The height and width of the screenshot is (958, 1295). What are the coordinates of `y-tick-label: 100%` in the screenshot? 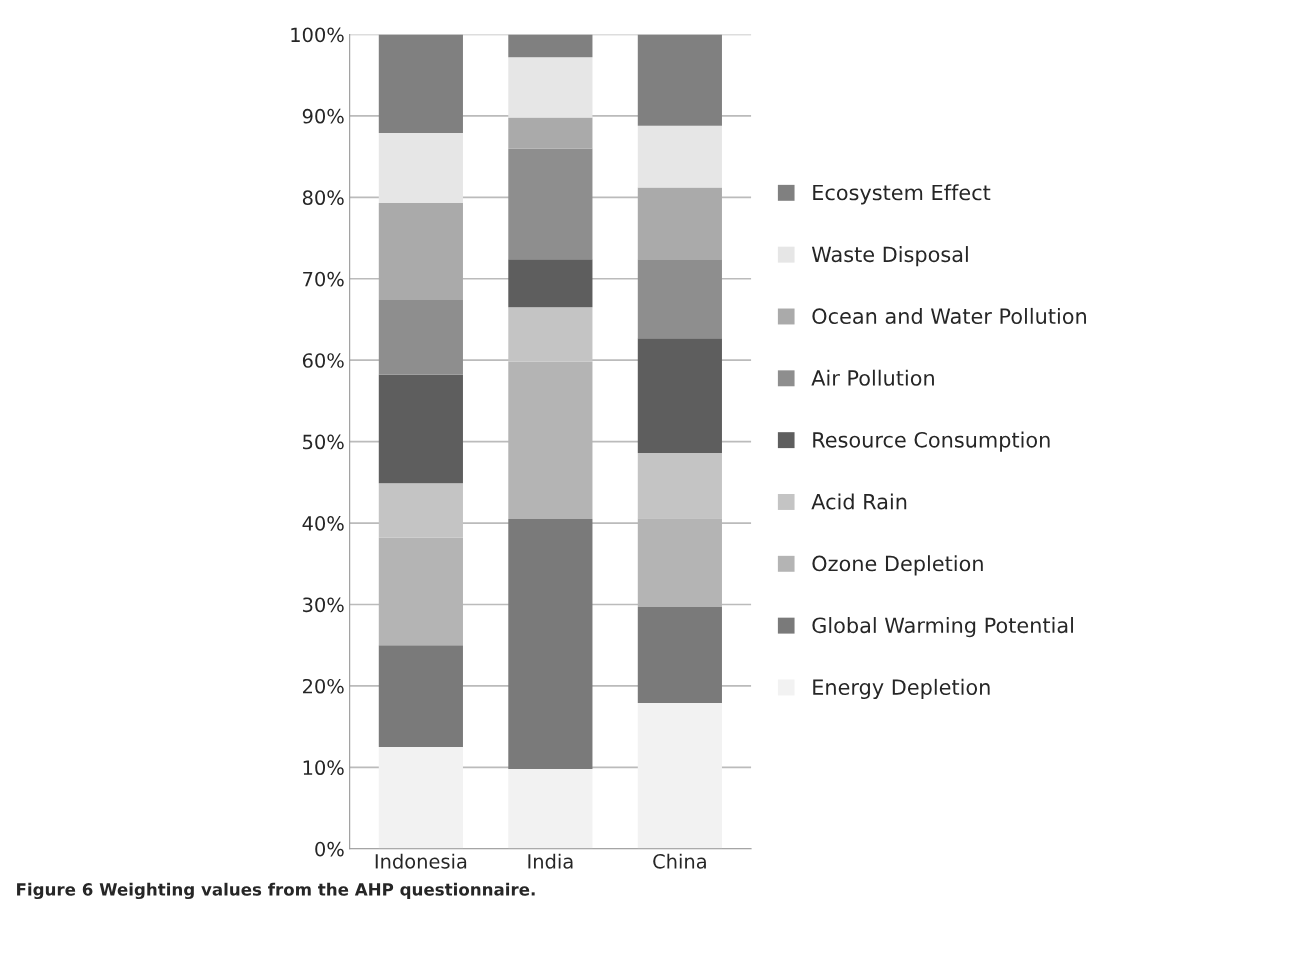 It's located at (317, 35).